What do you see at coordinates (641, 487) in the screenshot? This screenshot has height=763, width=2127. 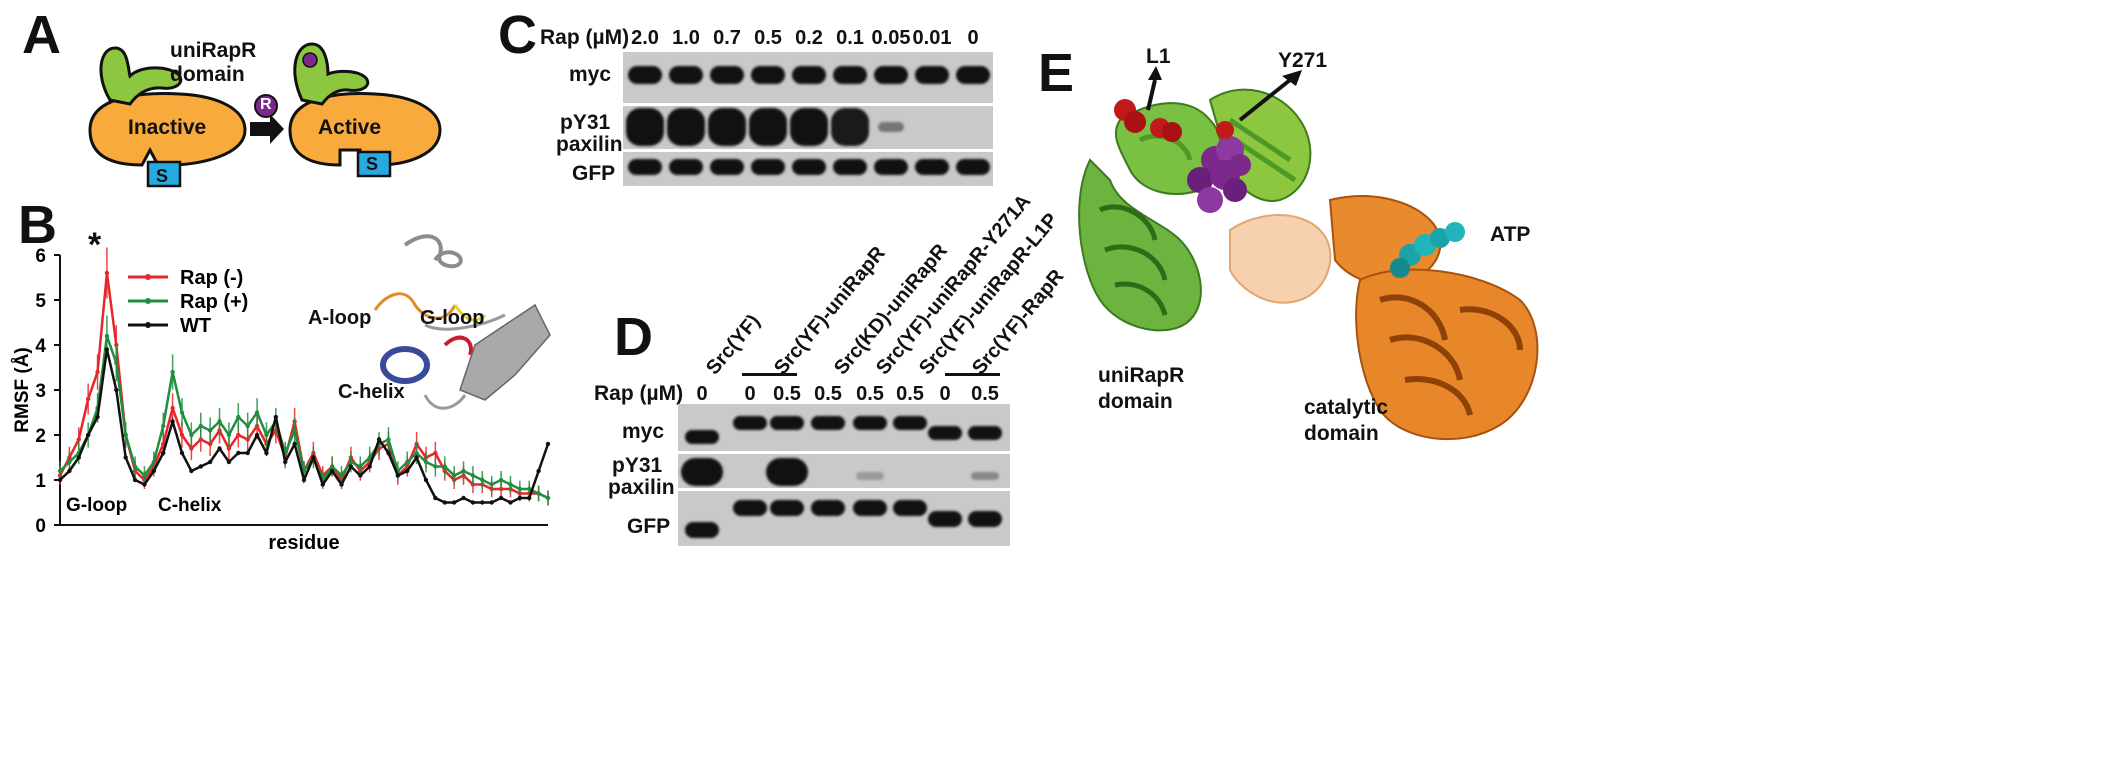 I see `panel-d-py31-label-2: paxilin` at bounding box center [641, 487].